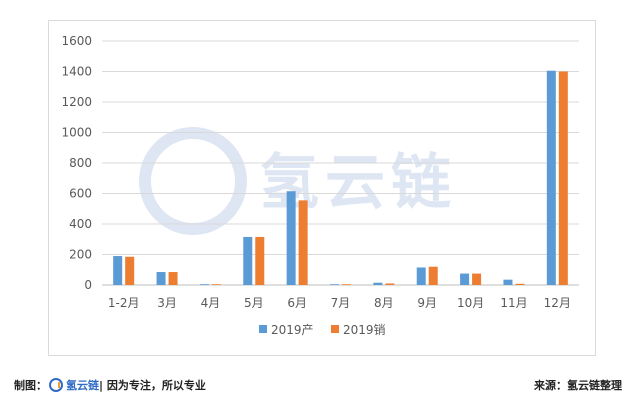 The width and height of the screenshot is (640, 402). What do you see at coordinates (76, 72) in the screenshot?
I see `y-tick-label: 1400` at bounding box center [76, 72].